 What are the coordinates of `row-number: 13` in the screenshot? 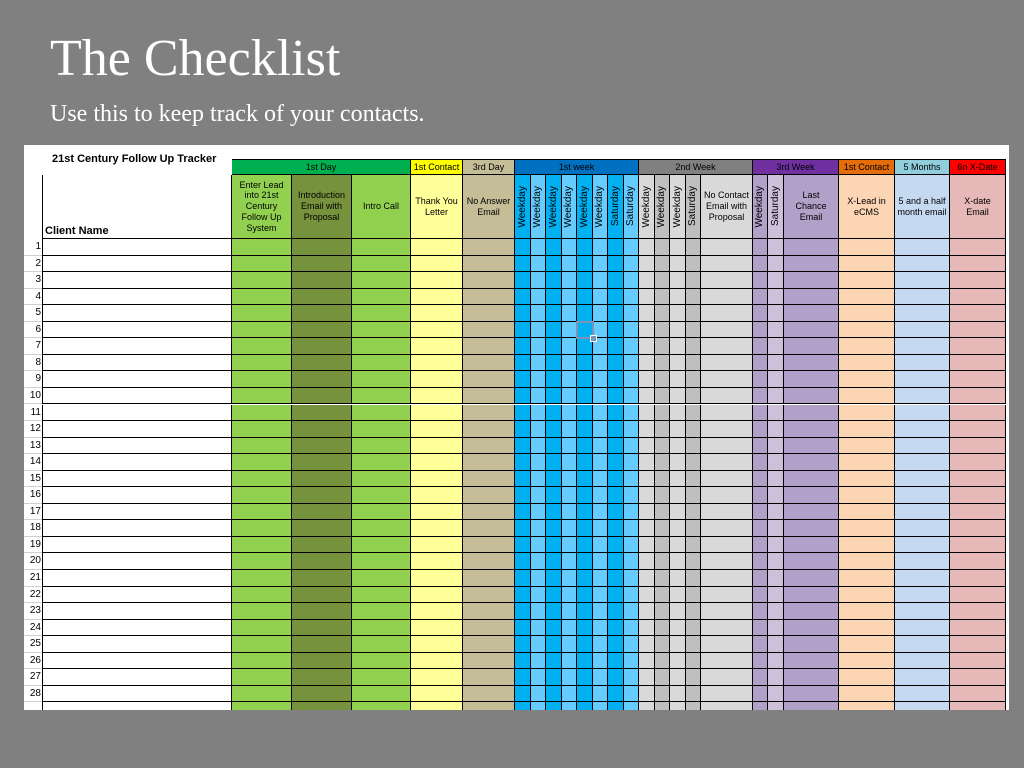 It's located at (33, 446).